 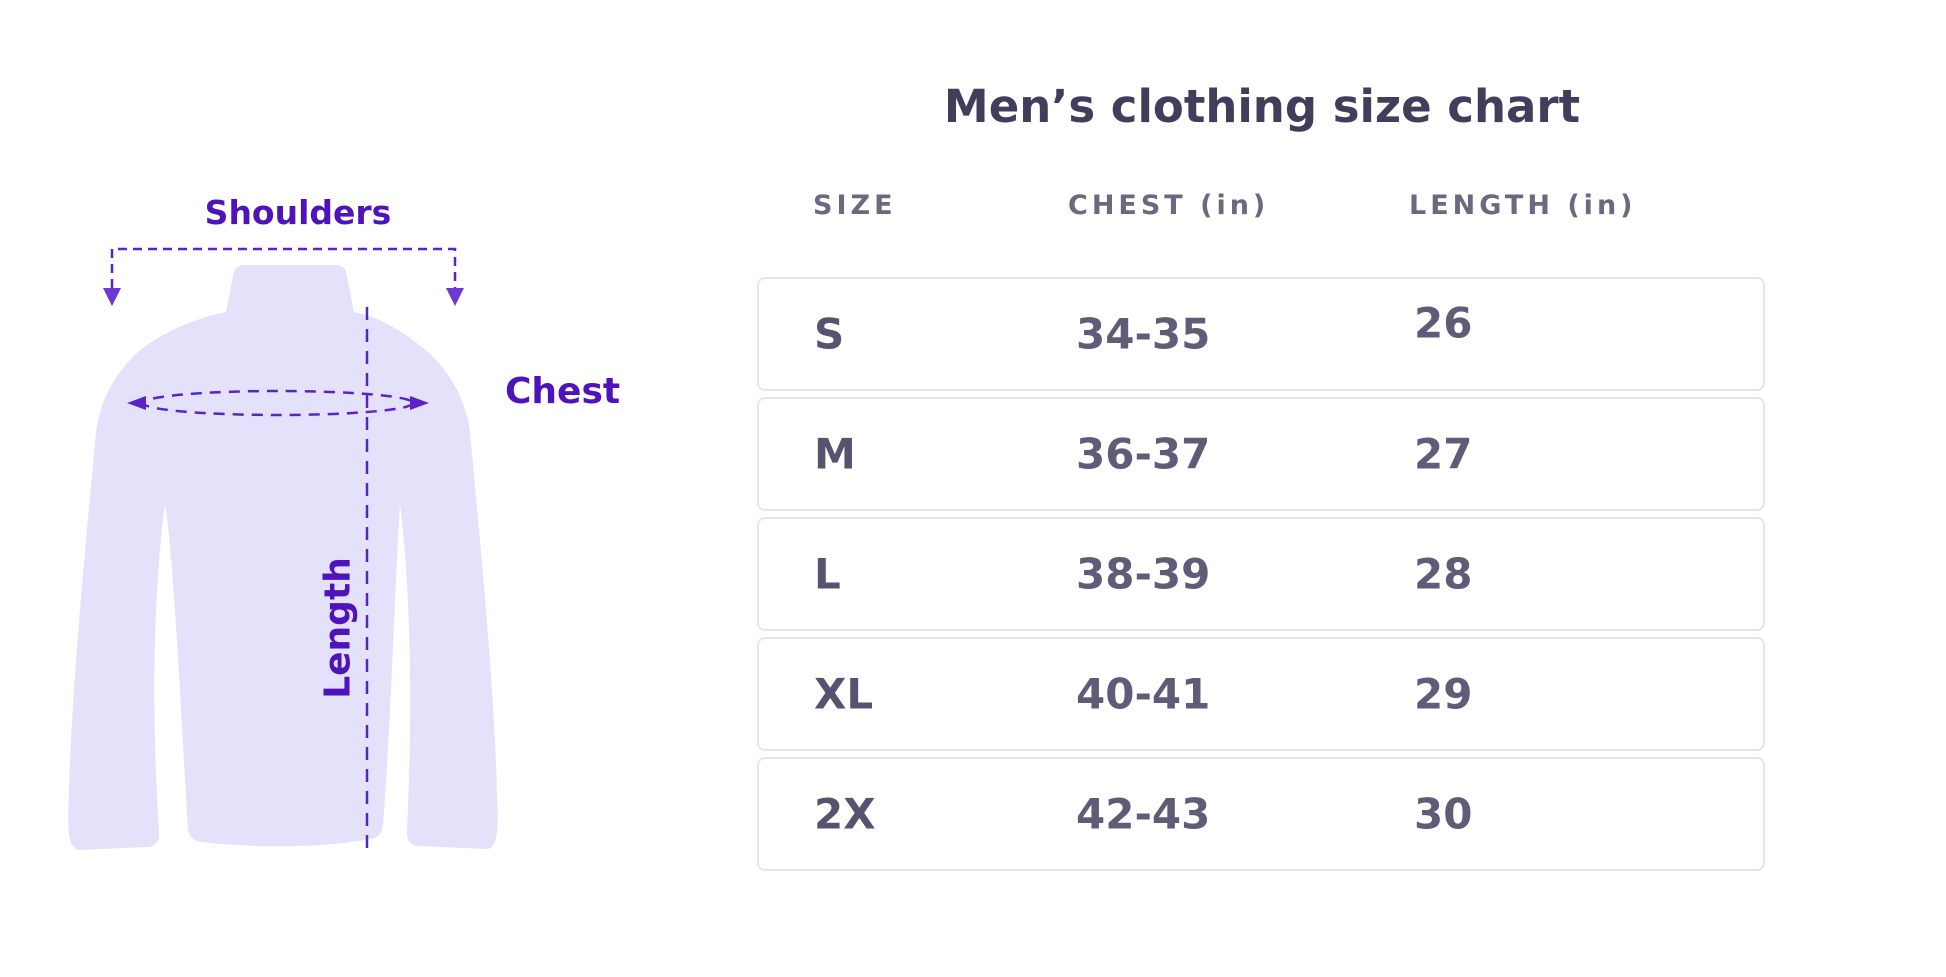 I want to click on table-row-l: L 38-39 28, so click(x=1261, y=574).